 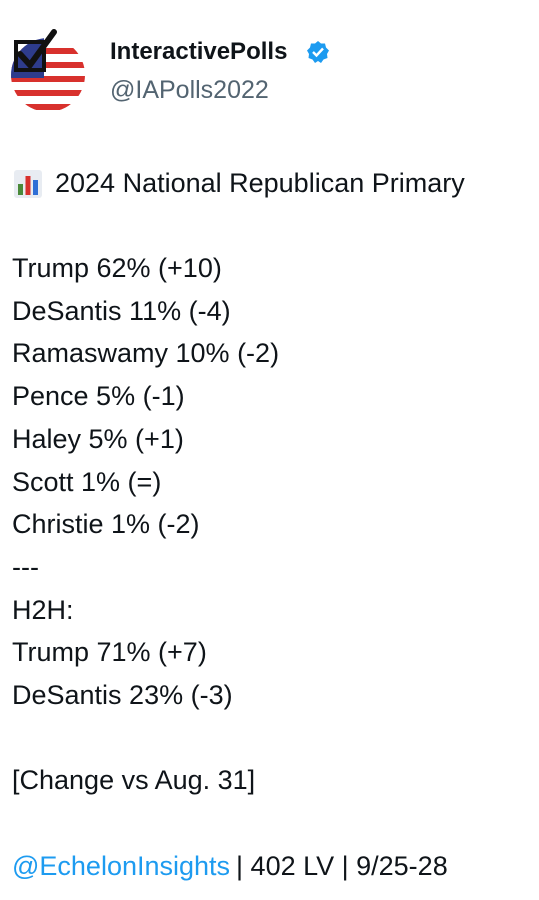 What do you see at coordinates (199, 51) in the screenshot?
I see `display-name: InteractivePolls` at bounding box center [199, 51].